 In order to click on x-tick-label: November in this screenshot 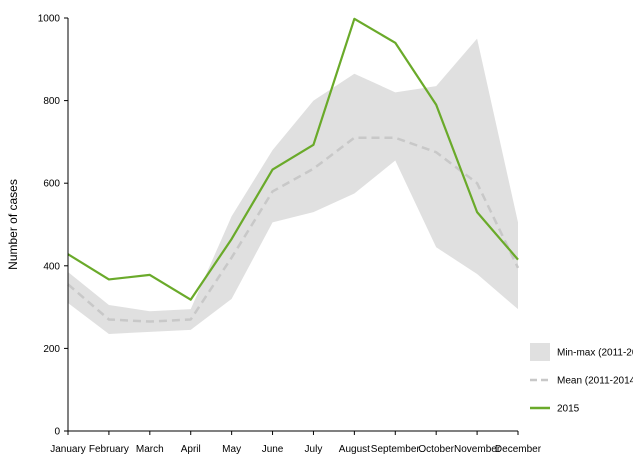, I will do `click(477, 449)`.